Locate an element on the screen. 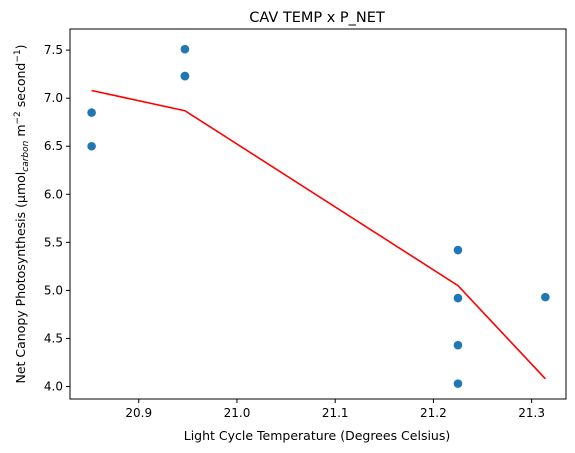 This screenshot has width=575, height=453. x-tick-label: 21.1 is located at coordinates (335, 413).